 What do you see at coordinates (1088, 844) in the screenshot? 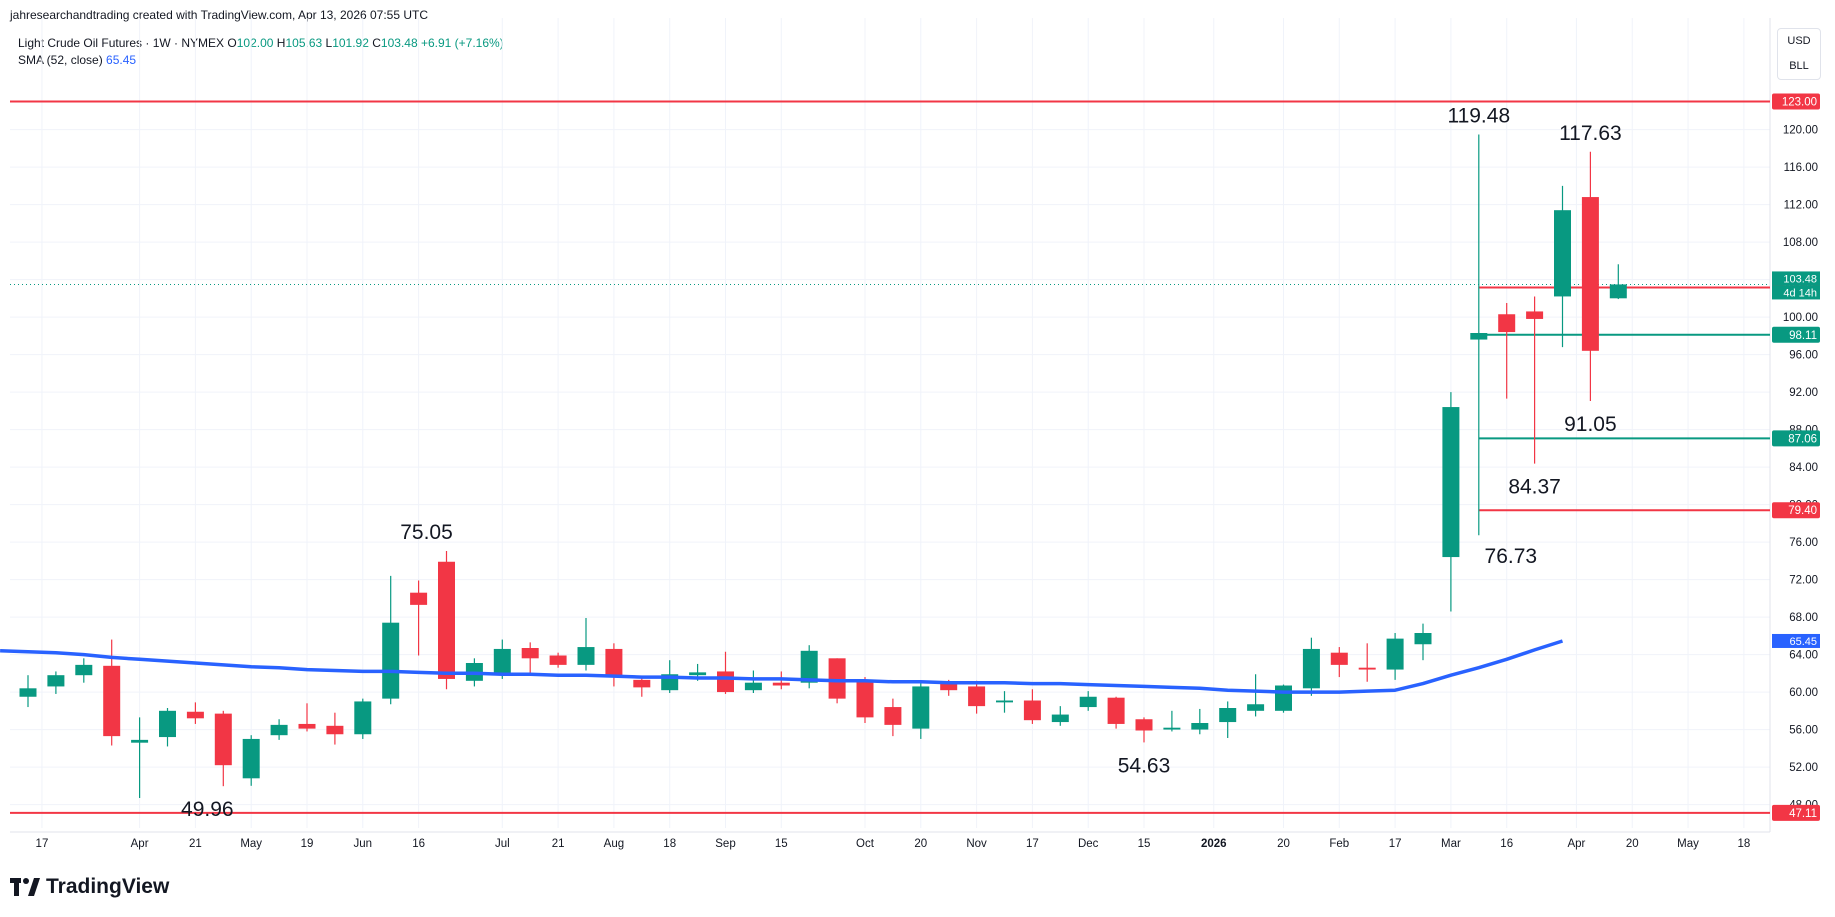
I see `x-tick-label: Dec` at bounding box center [1088, 844].